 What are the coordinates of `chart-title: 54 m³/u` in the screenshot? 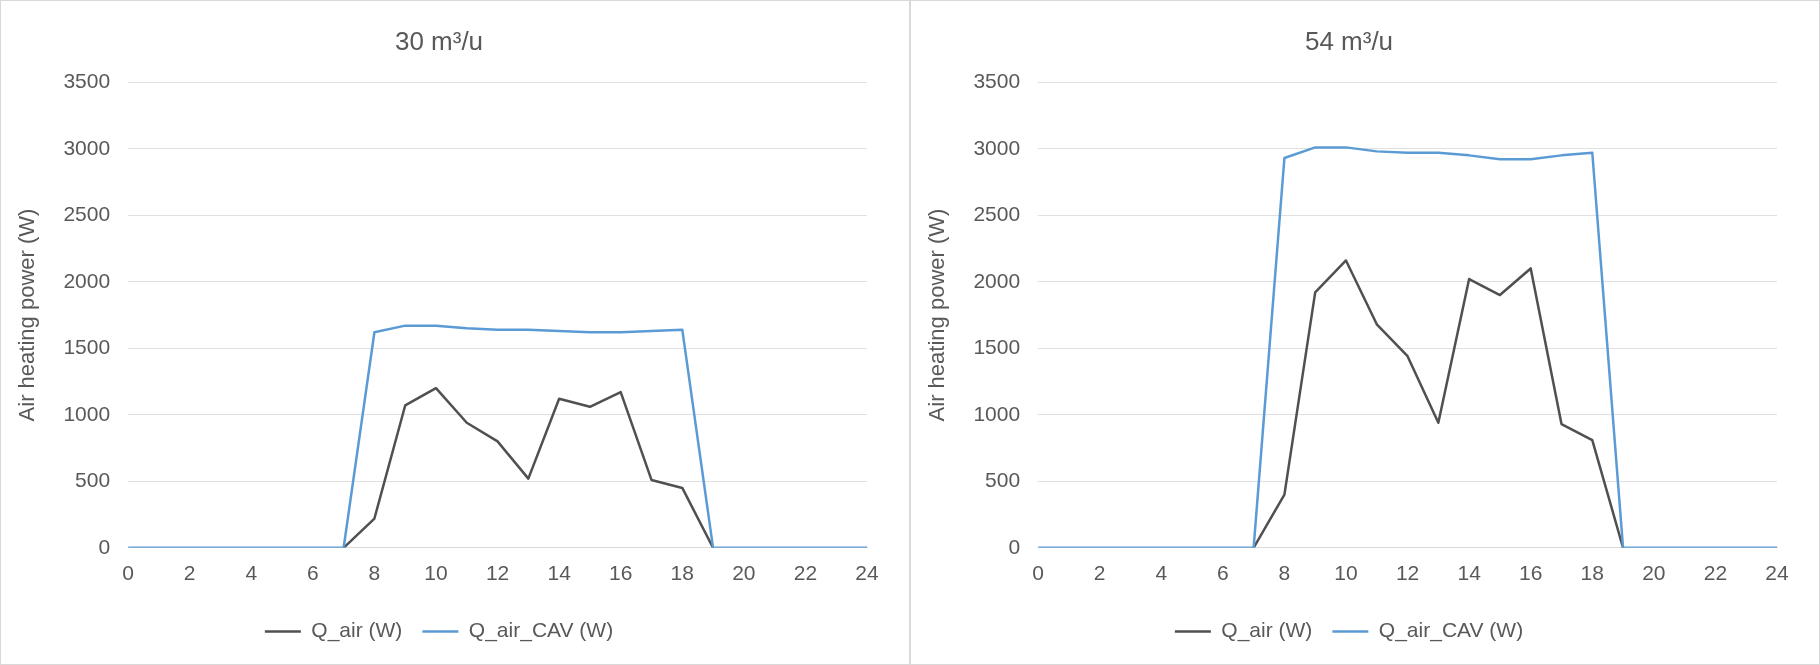 It's located at (1349, 40).